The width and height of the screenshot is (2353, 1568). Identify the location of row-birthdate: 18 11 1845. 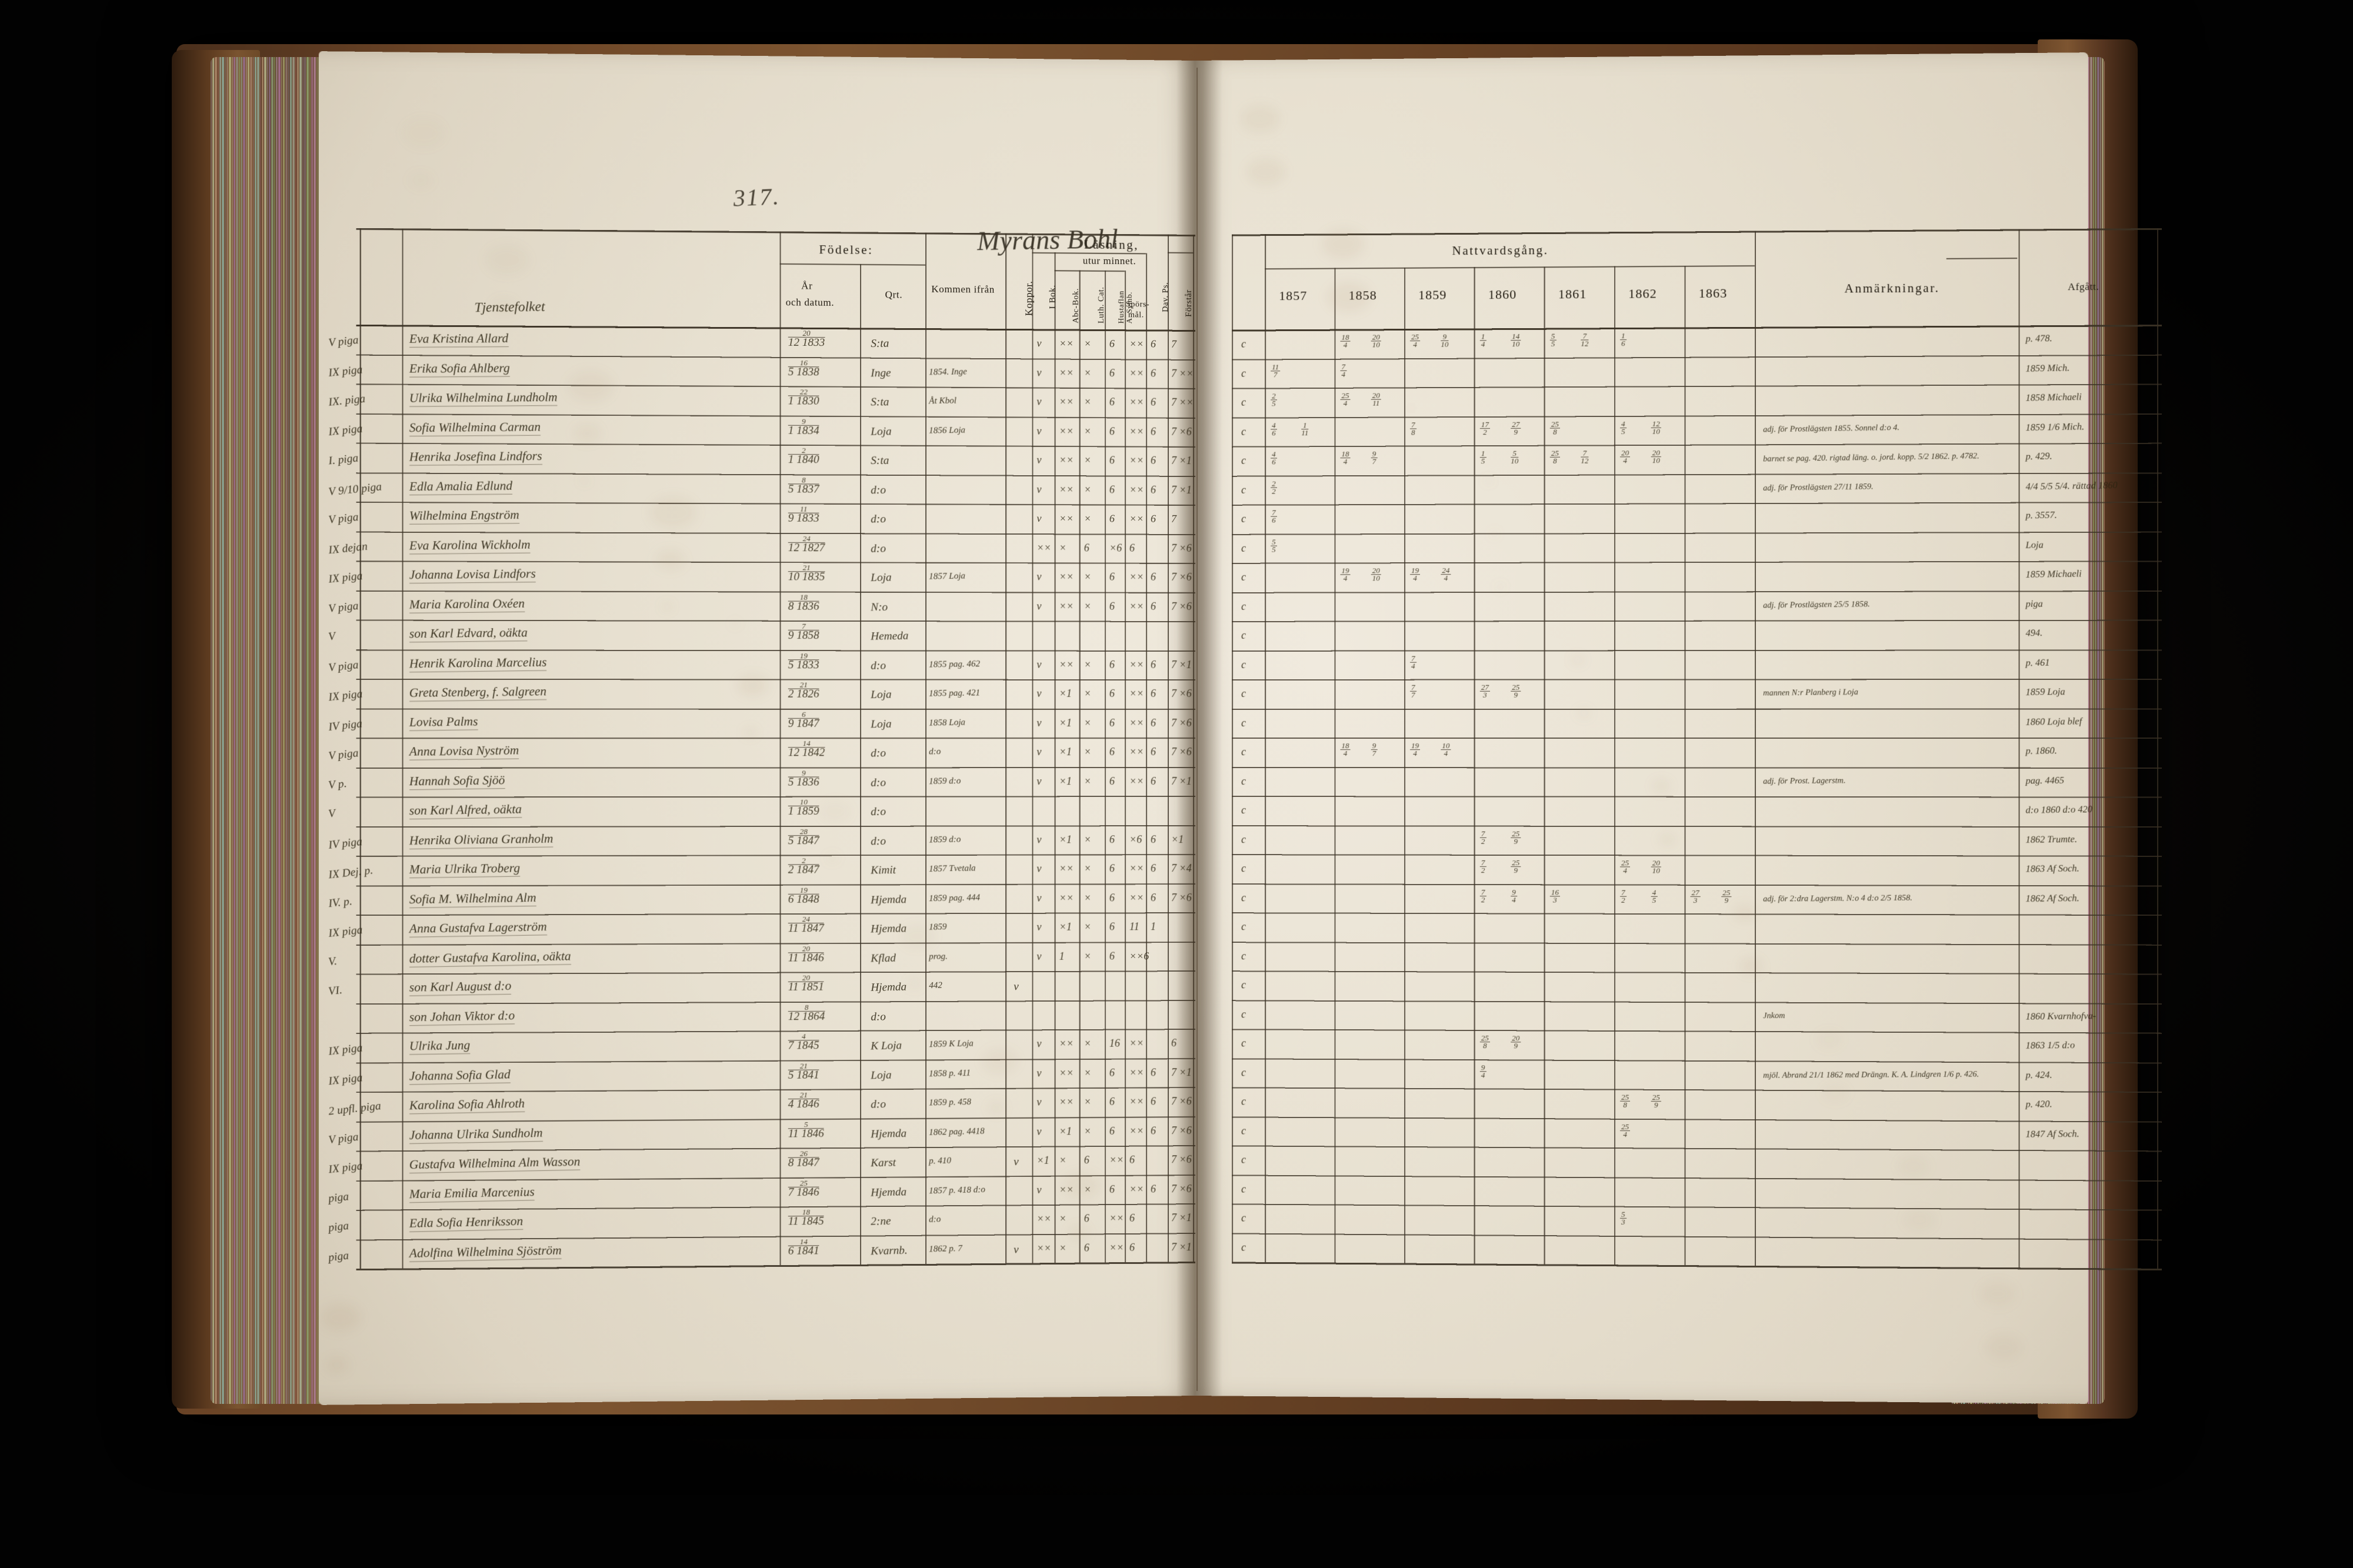
(806, 1217).